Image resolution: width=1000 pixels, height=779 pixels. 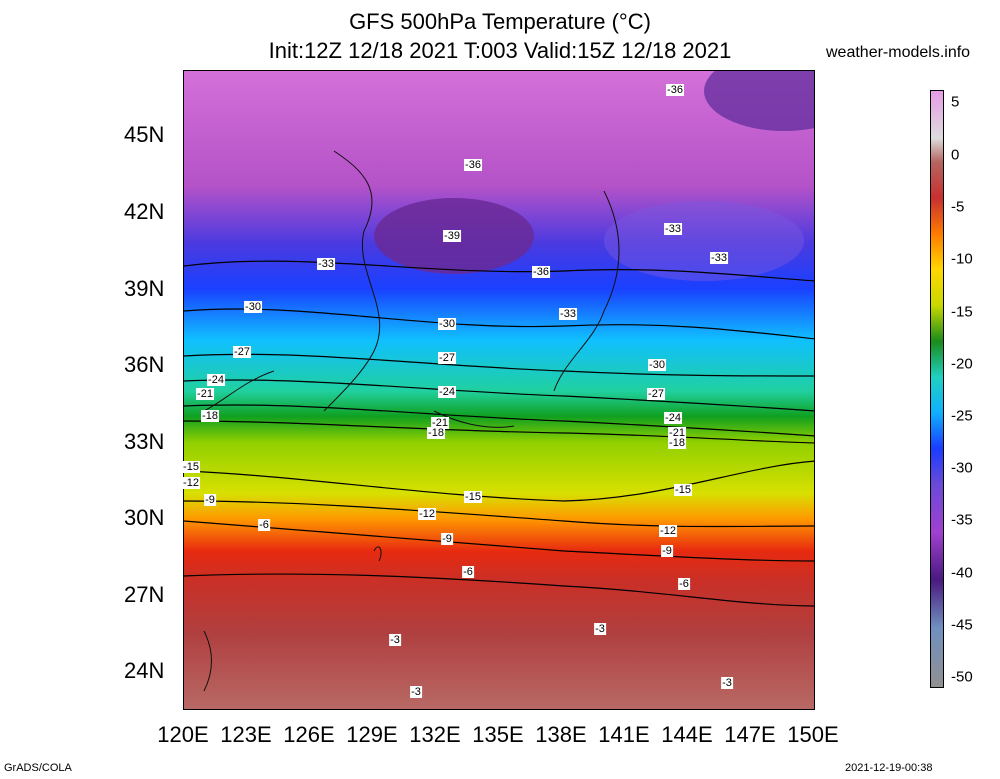 What do you see at coordinates (962, 520) in the screenshot?
I see `colorbar-label: -35` at bounding box center [962, 520].